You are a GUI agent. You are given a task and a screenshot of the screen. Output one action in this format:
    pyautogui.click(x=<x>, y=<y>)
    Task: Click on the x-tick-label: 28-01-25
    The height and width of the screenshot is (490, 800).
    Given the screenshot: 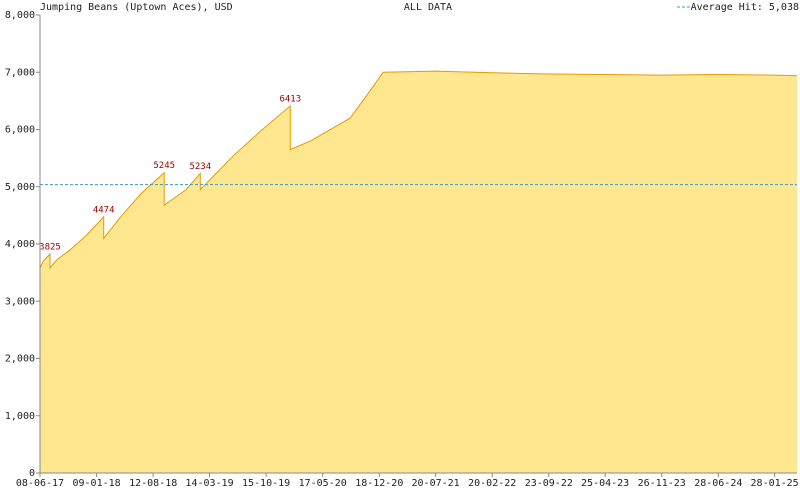 What is the action you would take?
    pyautogui.click(x=775, y=483)
    